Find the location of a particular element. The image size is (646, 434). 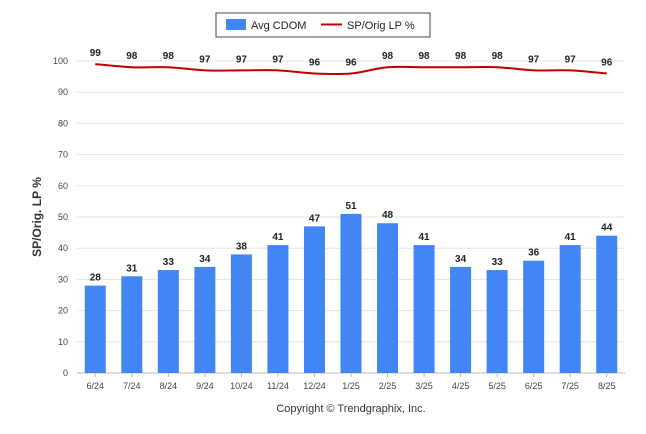

y-tick-label: 50 is located at coordinates (63, 217).